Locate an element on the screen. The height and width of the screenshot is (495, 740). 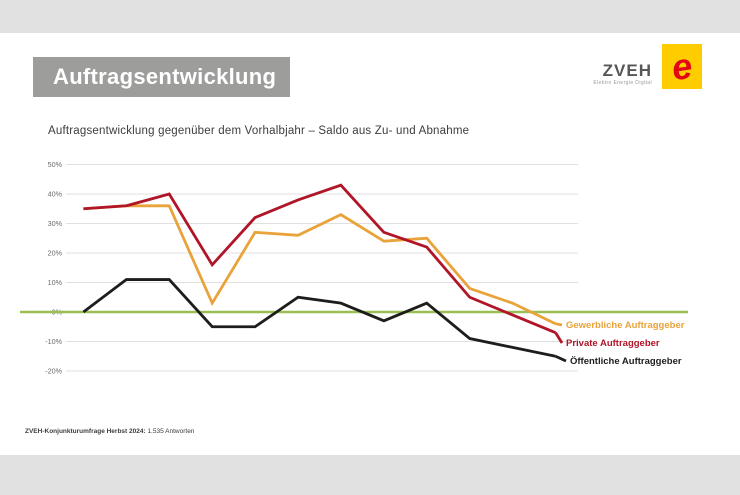
y-axis-tick-label: 50% is located at coordinates (55, 164).